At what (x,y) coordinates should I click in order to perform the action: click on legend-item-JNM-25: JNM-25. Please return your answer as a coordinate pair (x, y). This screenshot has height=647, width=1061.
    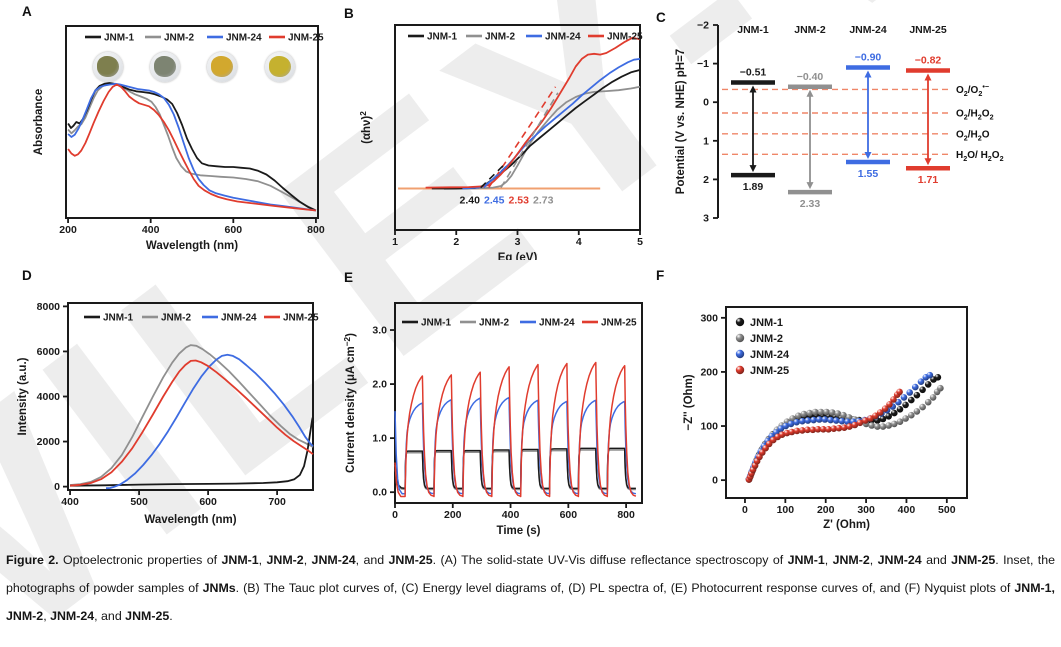
    Looking at the image, I should click on (762, 371).